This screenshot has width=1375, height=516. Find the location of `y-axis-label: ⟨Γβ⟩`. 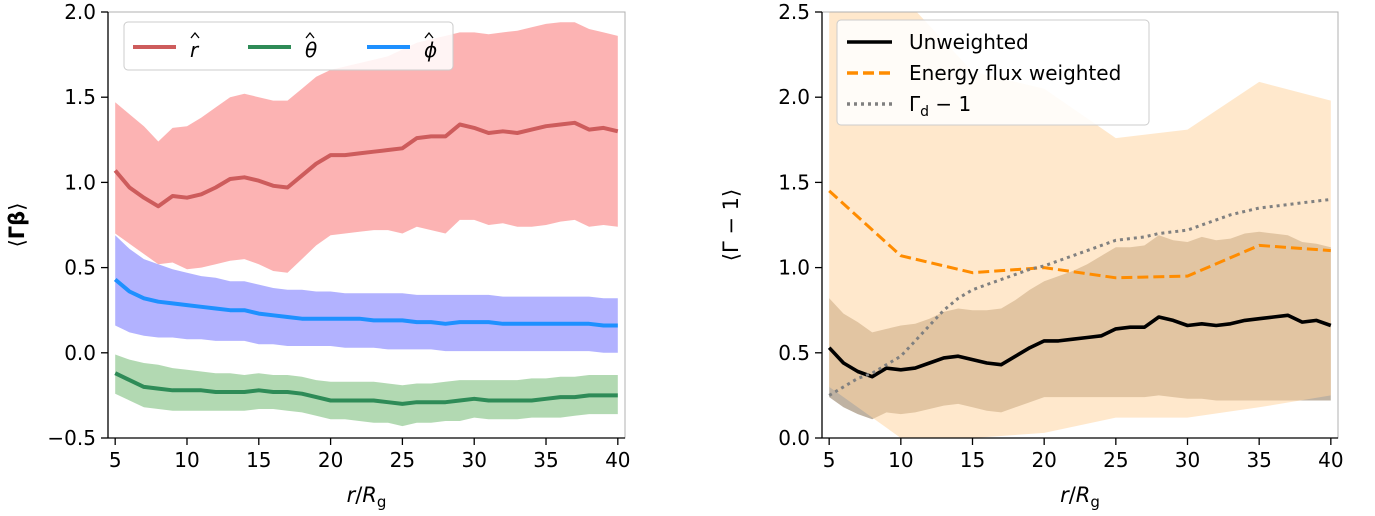

y-axis-label: ⟨Γβ⟩ is located at coordinates (17, 225).